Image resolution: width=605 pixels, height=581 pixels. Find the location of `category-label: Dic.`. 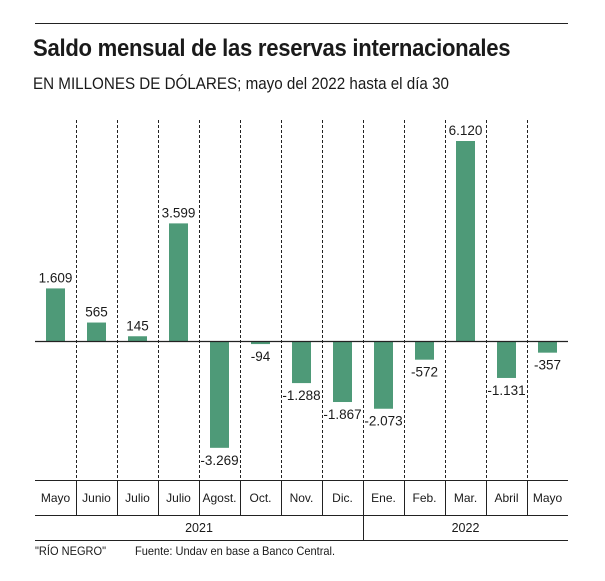

category-label: Dic. is located at coordinates (342, 498).